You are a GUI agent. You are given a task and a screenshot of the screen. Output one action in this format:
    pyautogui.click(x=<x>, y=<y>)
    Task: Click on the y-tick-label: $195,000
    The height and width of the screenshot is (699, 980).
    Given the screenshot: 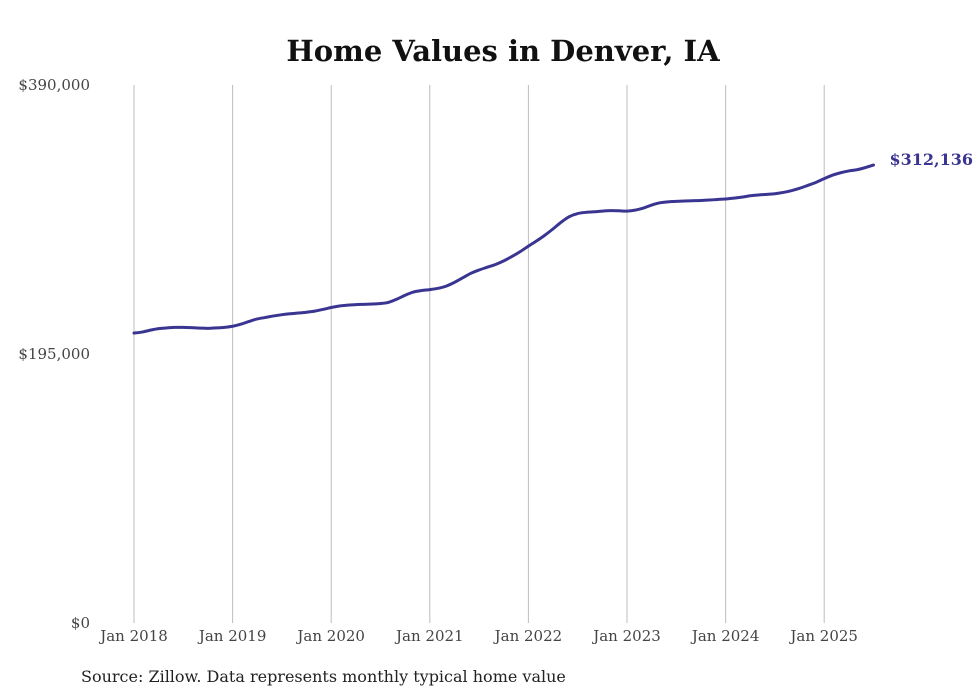 What is the action you would take?
    pyautogui.click(x=54, y=354)
    